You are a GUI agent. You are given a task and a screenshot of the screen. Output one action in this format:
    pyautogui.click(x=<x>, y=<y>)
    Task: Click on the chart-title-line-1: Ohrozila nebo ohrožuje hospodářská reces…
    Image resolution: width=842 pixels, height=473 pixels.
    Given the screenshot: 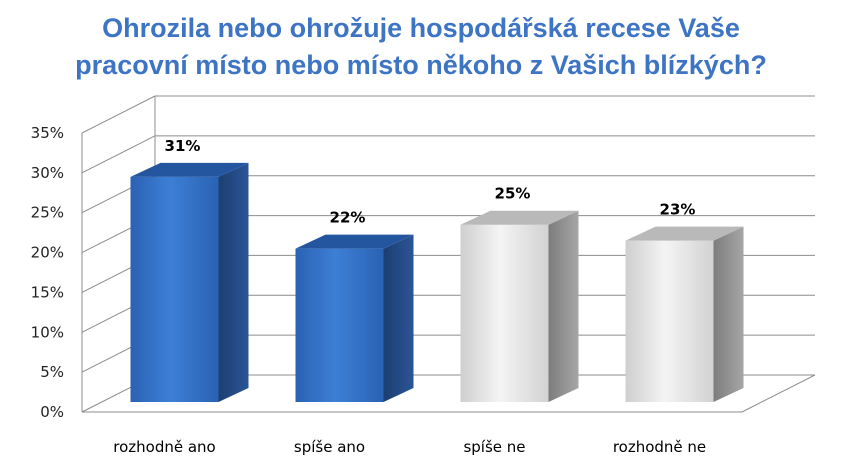 What is the action you would take?
    pyautogui.click(x=421, y=28)
    